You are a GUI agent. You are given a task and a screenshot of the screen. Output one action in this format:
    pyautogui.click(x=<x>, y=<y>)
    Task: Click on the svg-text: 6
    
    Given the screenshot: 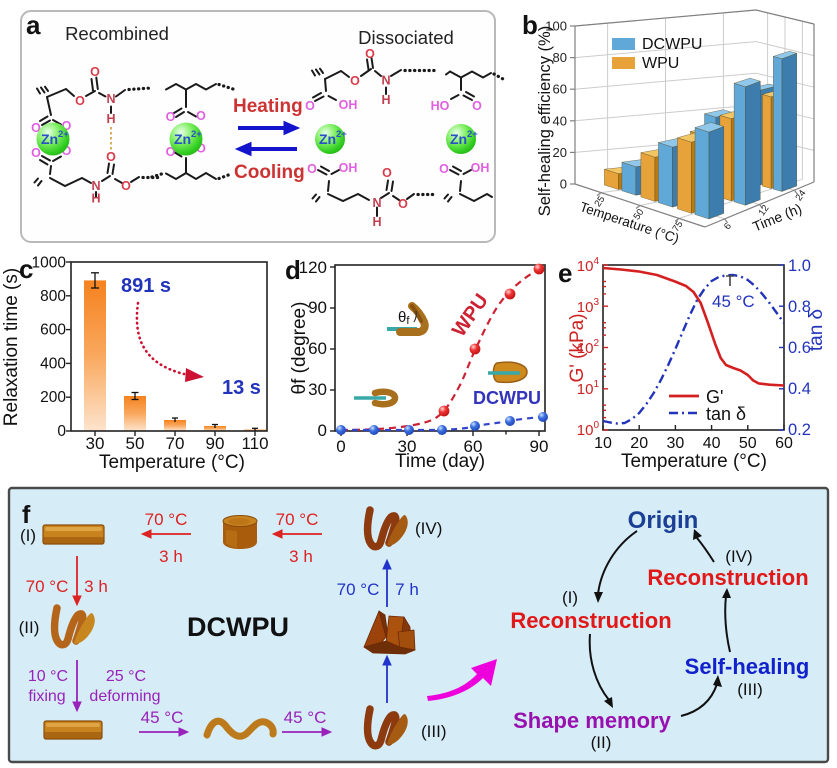 What is the action you would take?
    pyautogui.click(x=728, y=226)
    